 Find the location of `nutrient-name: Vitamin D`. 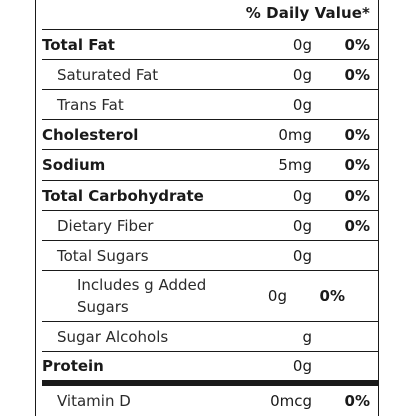

nutrient-name: Vitamin D is located at coordinates (94, 401).